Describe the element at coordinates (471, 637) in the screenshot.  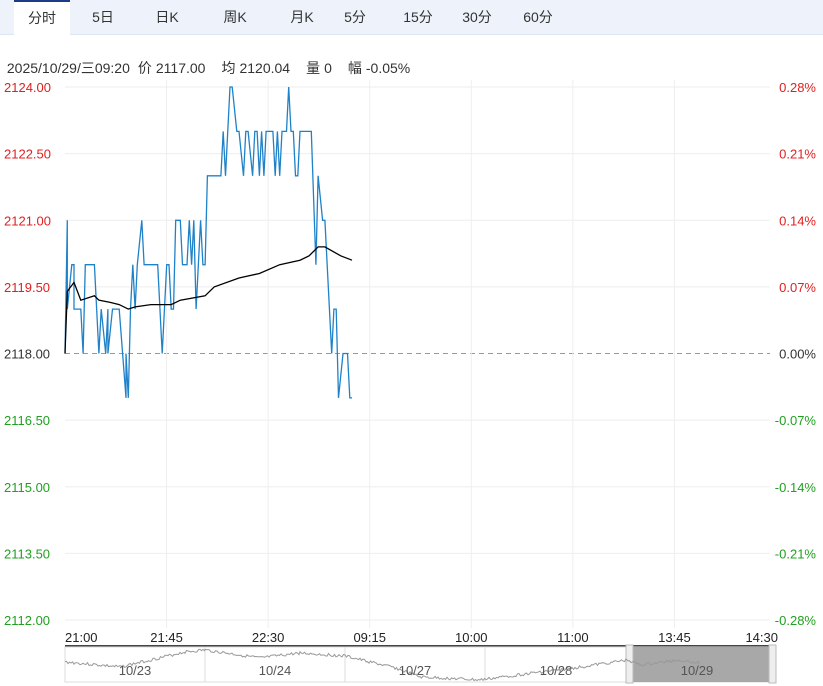
I see `x-tick-label: 10:00` at that location.